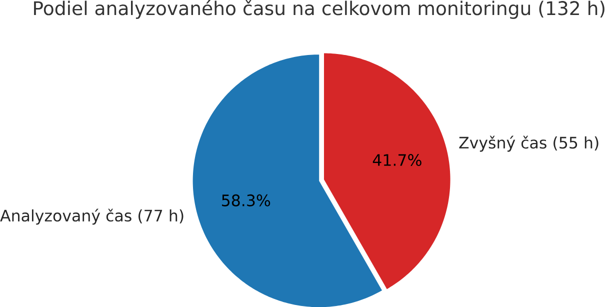 Image resolution: width=606 pixels, height=307 pixels. Describe the element at coordinates (246, 200) in the screenshot. I see `data-label: 58.3%` at that location.